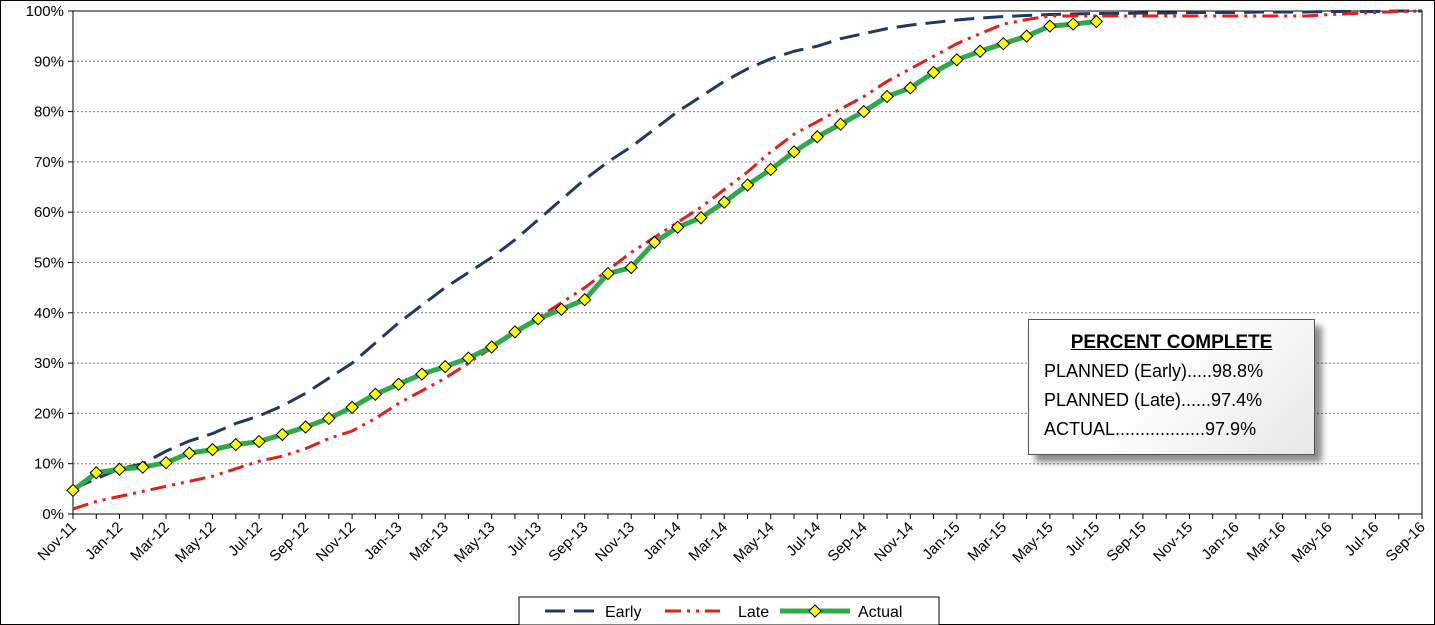  Describe the element at coordinates (49, 212) in the screenshot. I see `y-tick-label: 60%` at that location.